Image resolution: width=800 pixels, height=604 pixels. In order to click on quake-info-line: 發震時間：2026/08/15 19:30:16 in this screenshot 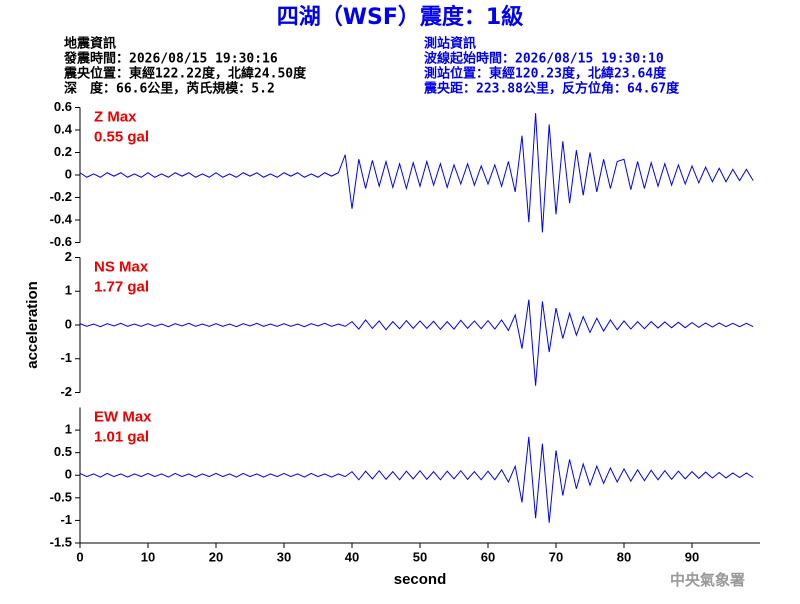, I will do `click(170, 59)`.